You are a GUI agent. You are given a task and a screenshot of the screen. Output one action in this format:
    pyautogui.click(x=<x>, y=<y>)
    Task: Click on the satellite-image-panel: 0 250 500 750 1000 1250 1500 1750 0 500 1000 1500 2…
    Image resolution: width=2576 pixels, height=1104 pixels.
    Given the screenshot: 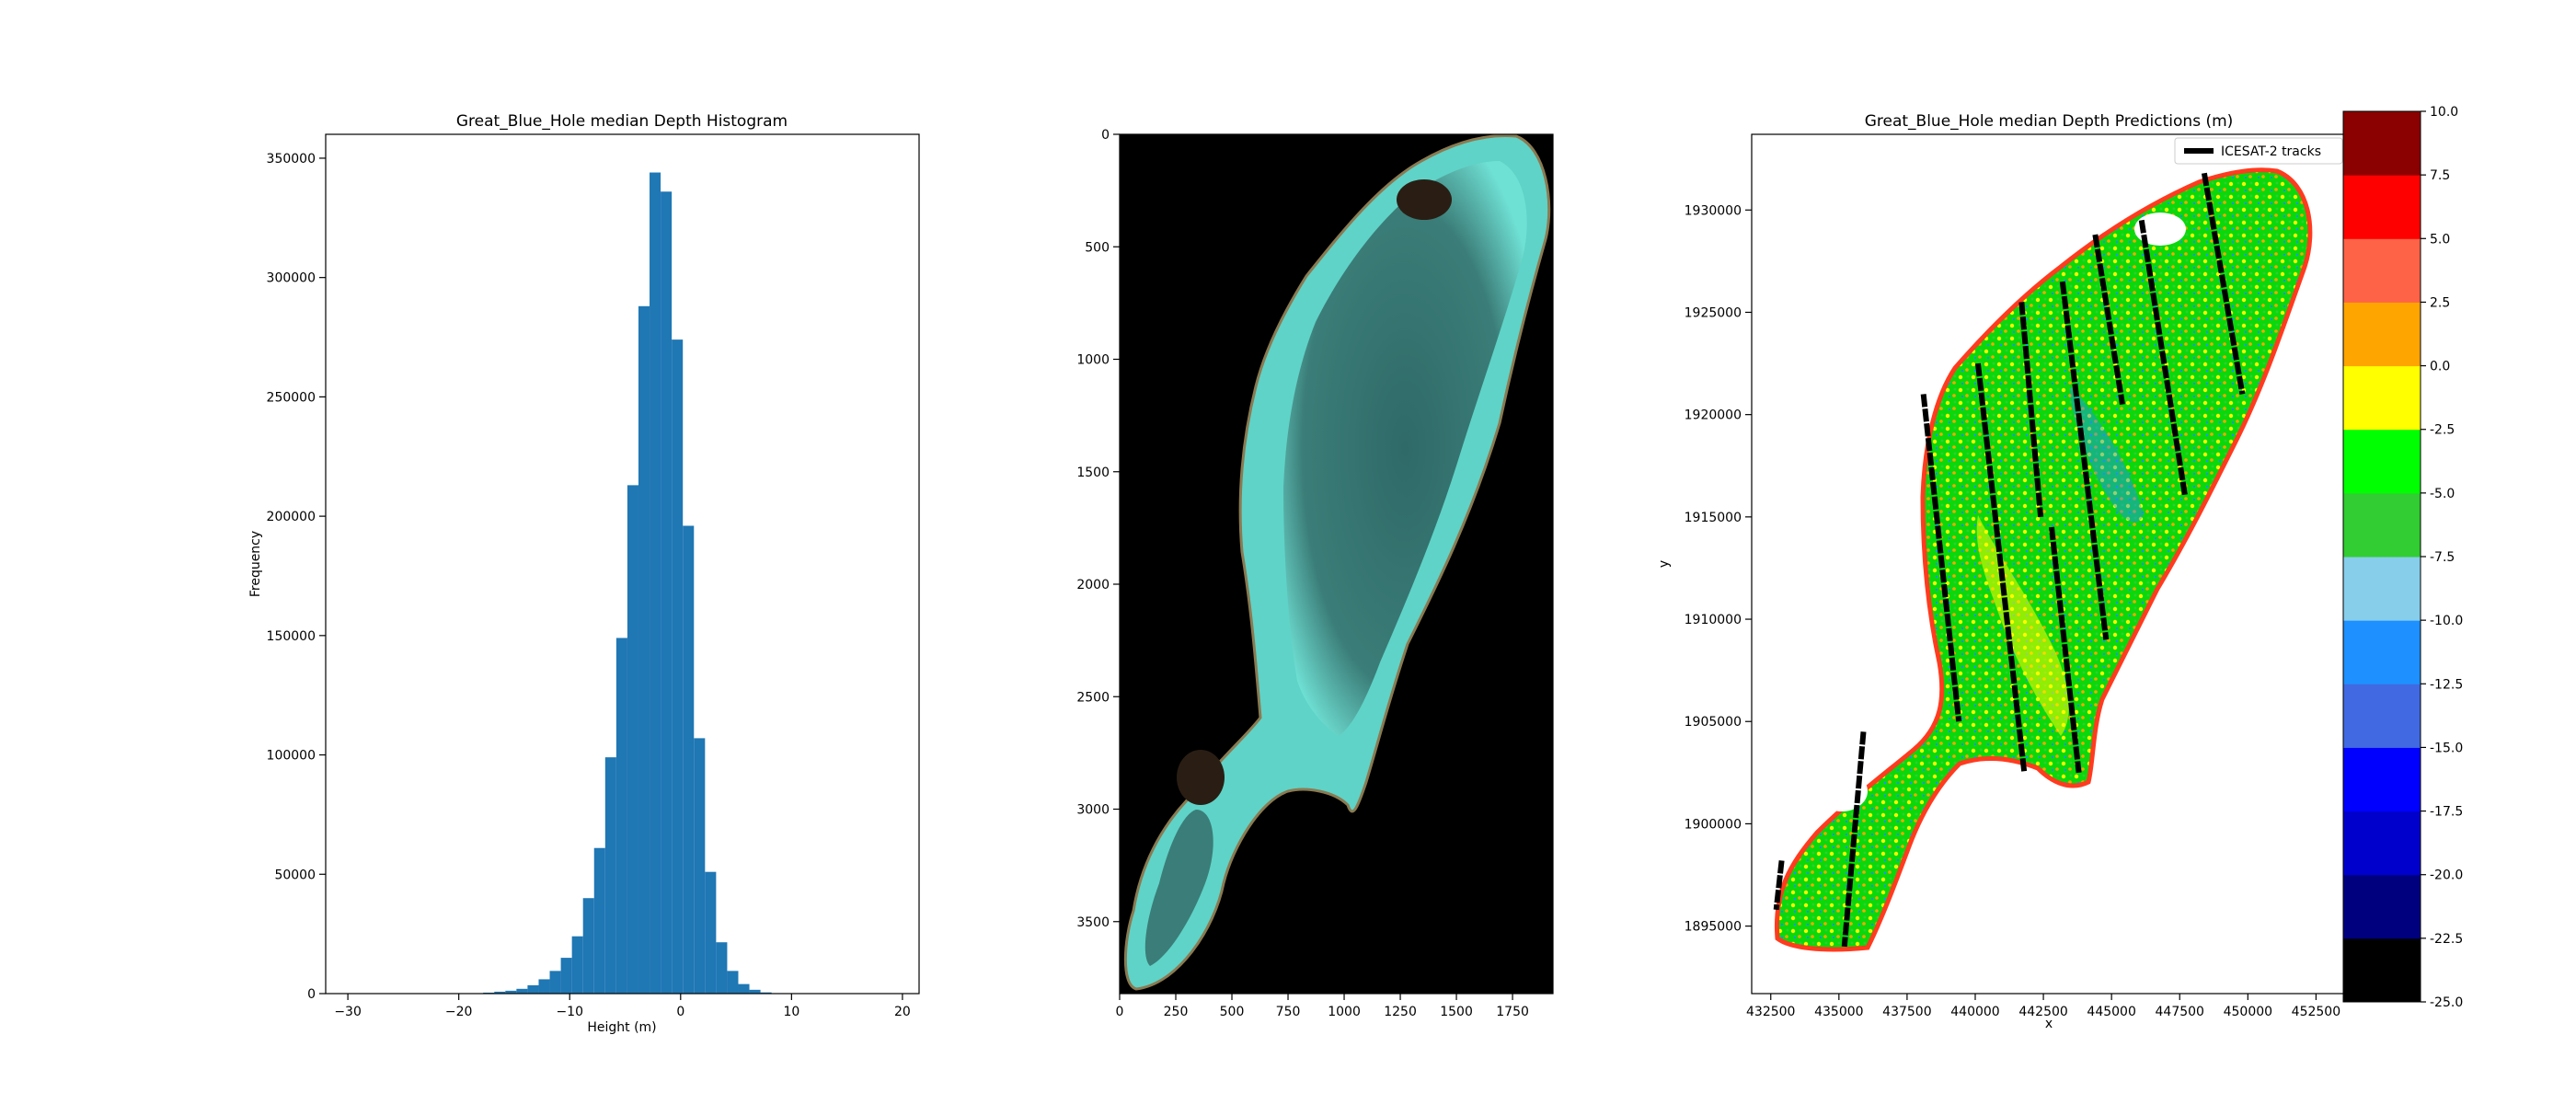 What is the action you would take?
    pyautogui.click(x=1315, y=573)
    